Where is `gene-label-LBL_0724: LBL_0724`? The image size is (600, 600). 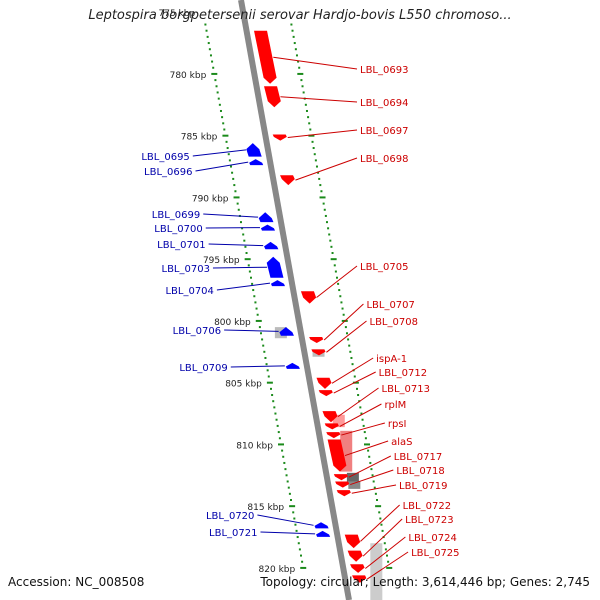
gene-label-LBL_0724: LBL_0724 is located at coordinates (432, 538).